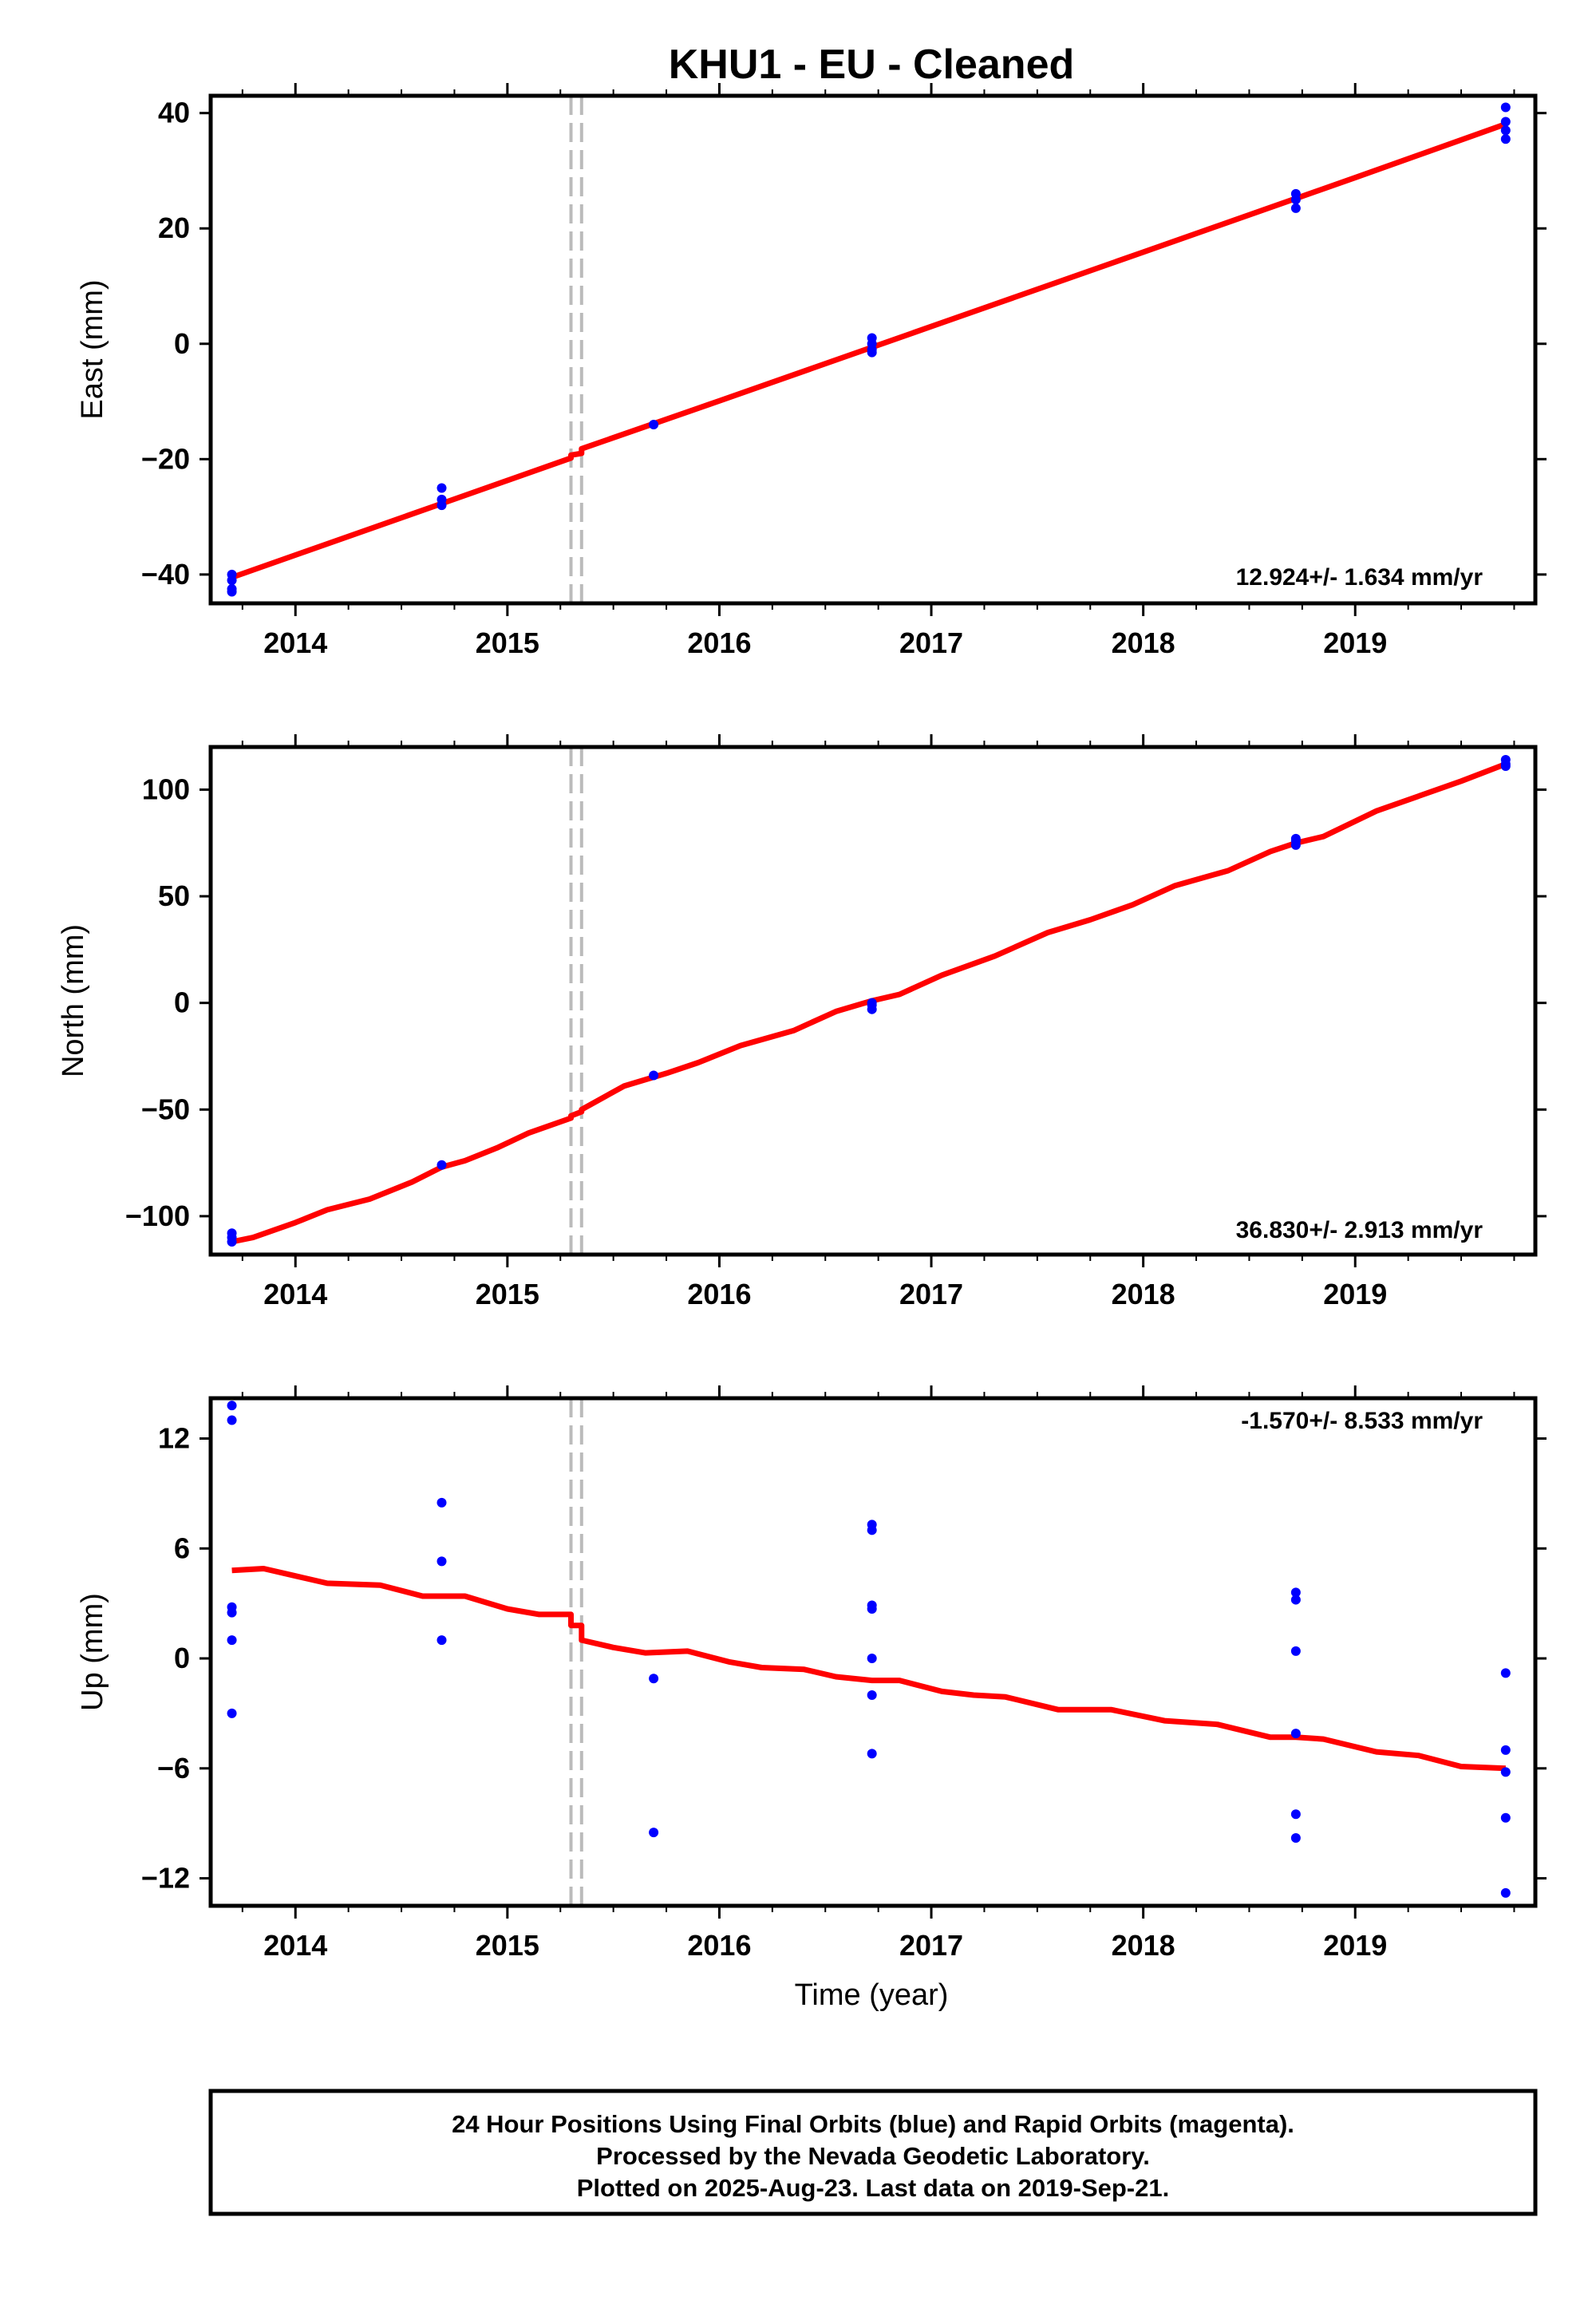  I want to click on north-rate-label: 36.830+/- 2.913 mm/yr, so click(1359, 1230).